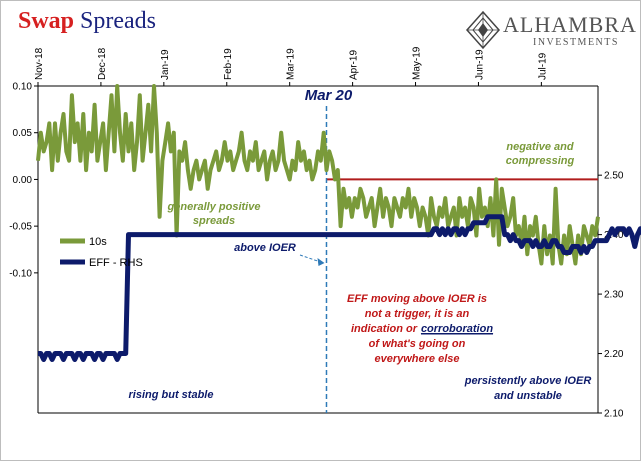 The image size is (641, 461). Describe the element at coordinates (265, 248) in the screenshot. I see `annot-above-ioer: above IOER` at that location.